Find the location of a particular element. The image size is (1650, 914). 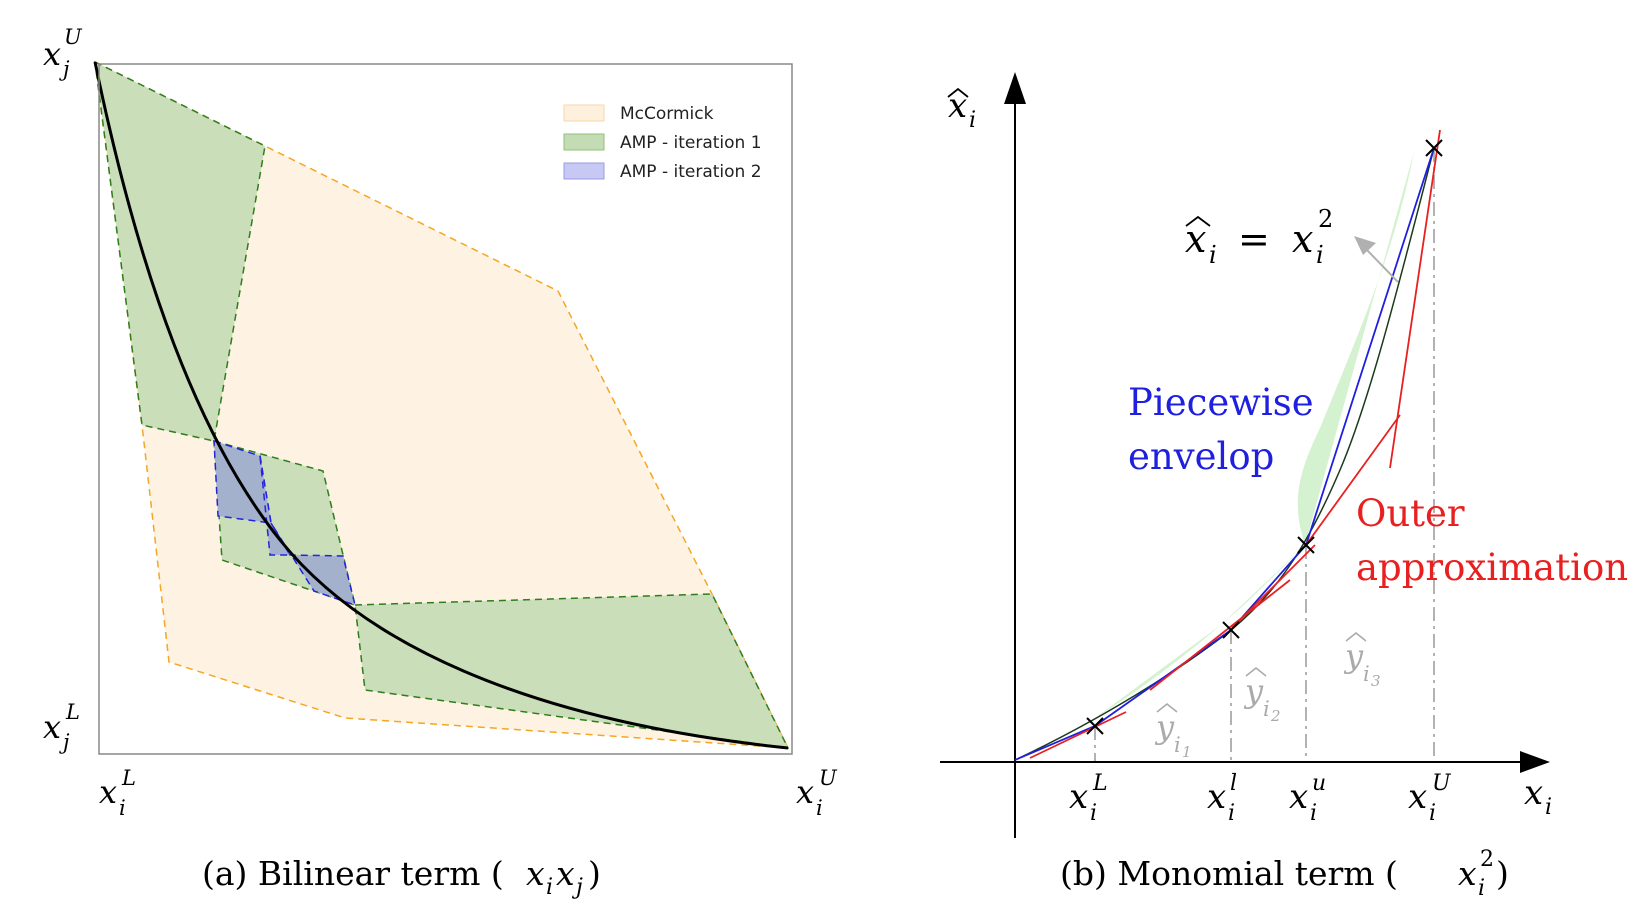

breakpoint-markers is located at coordinates (1264, 437).